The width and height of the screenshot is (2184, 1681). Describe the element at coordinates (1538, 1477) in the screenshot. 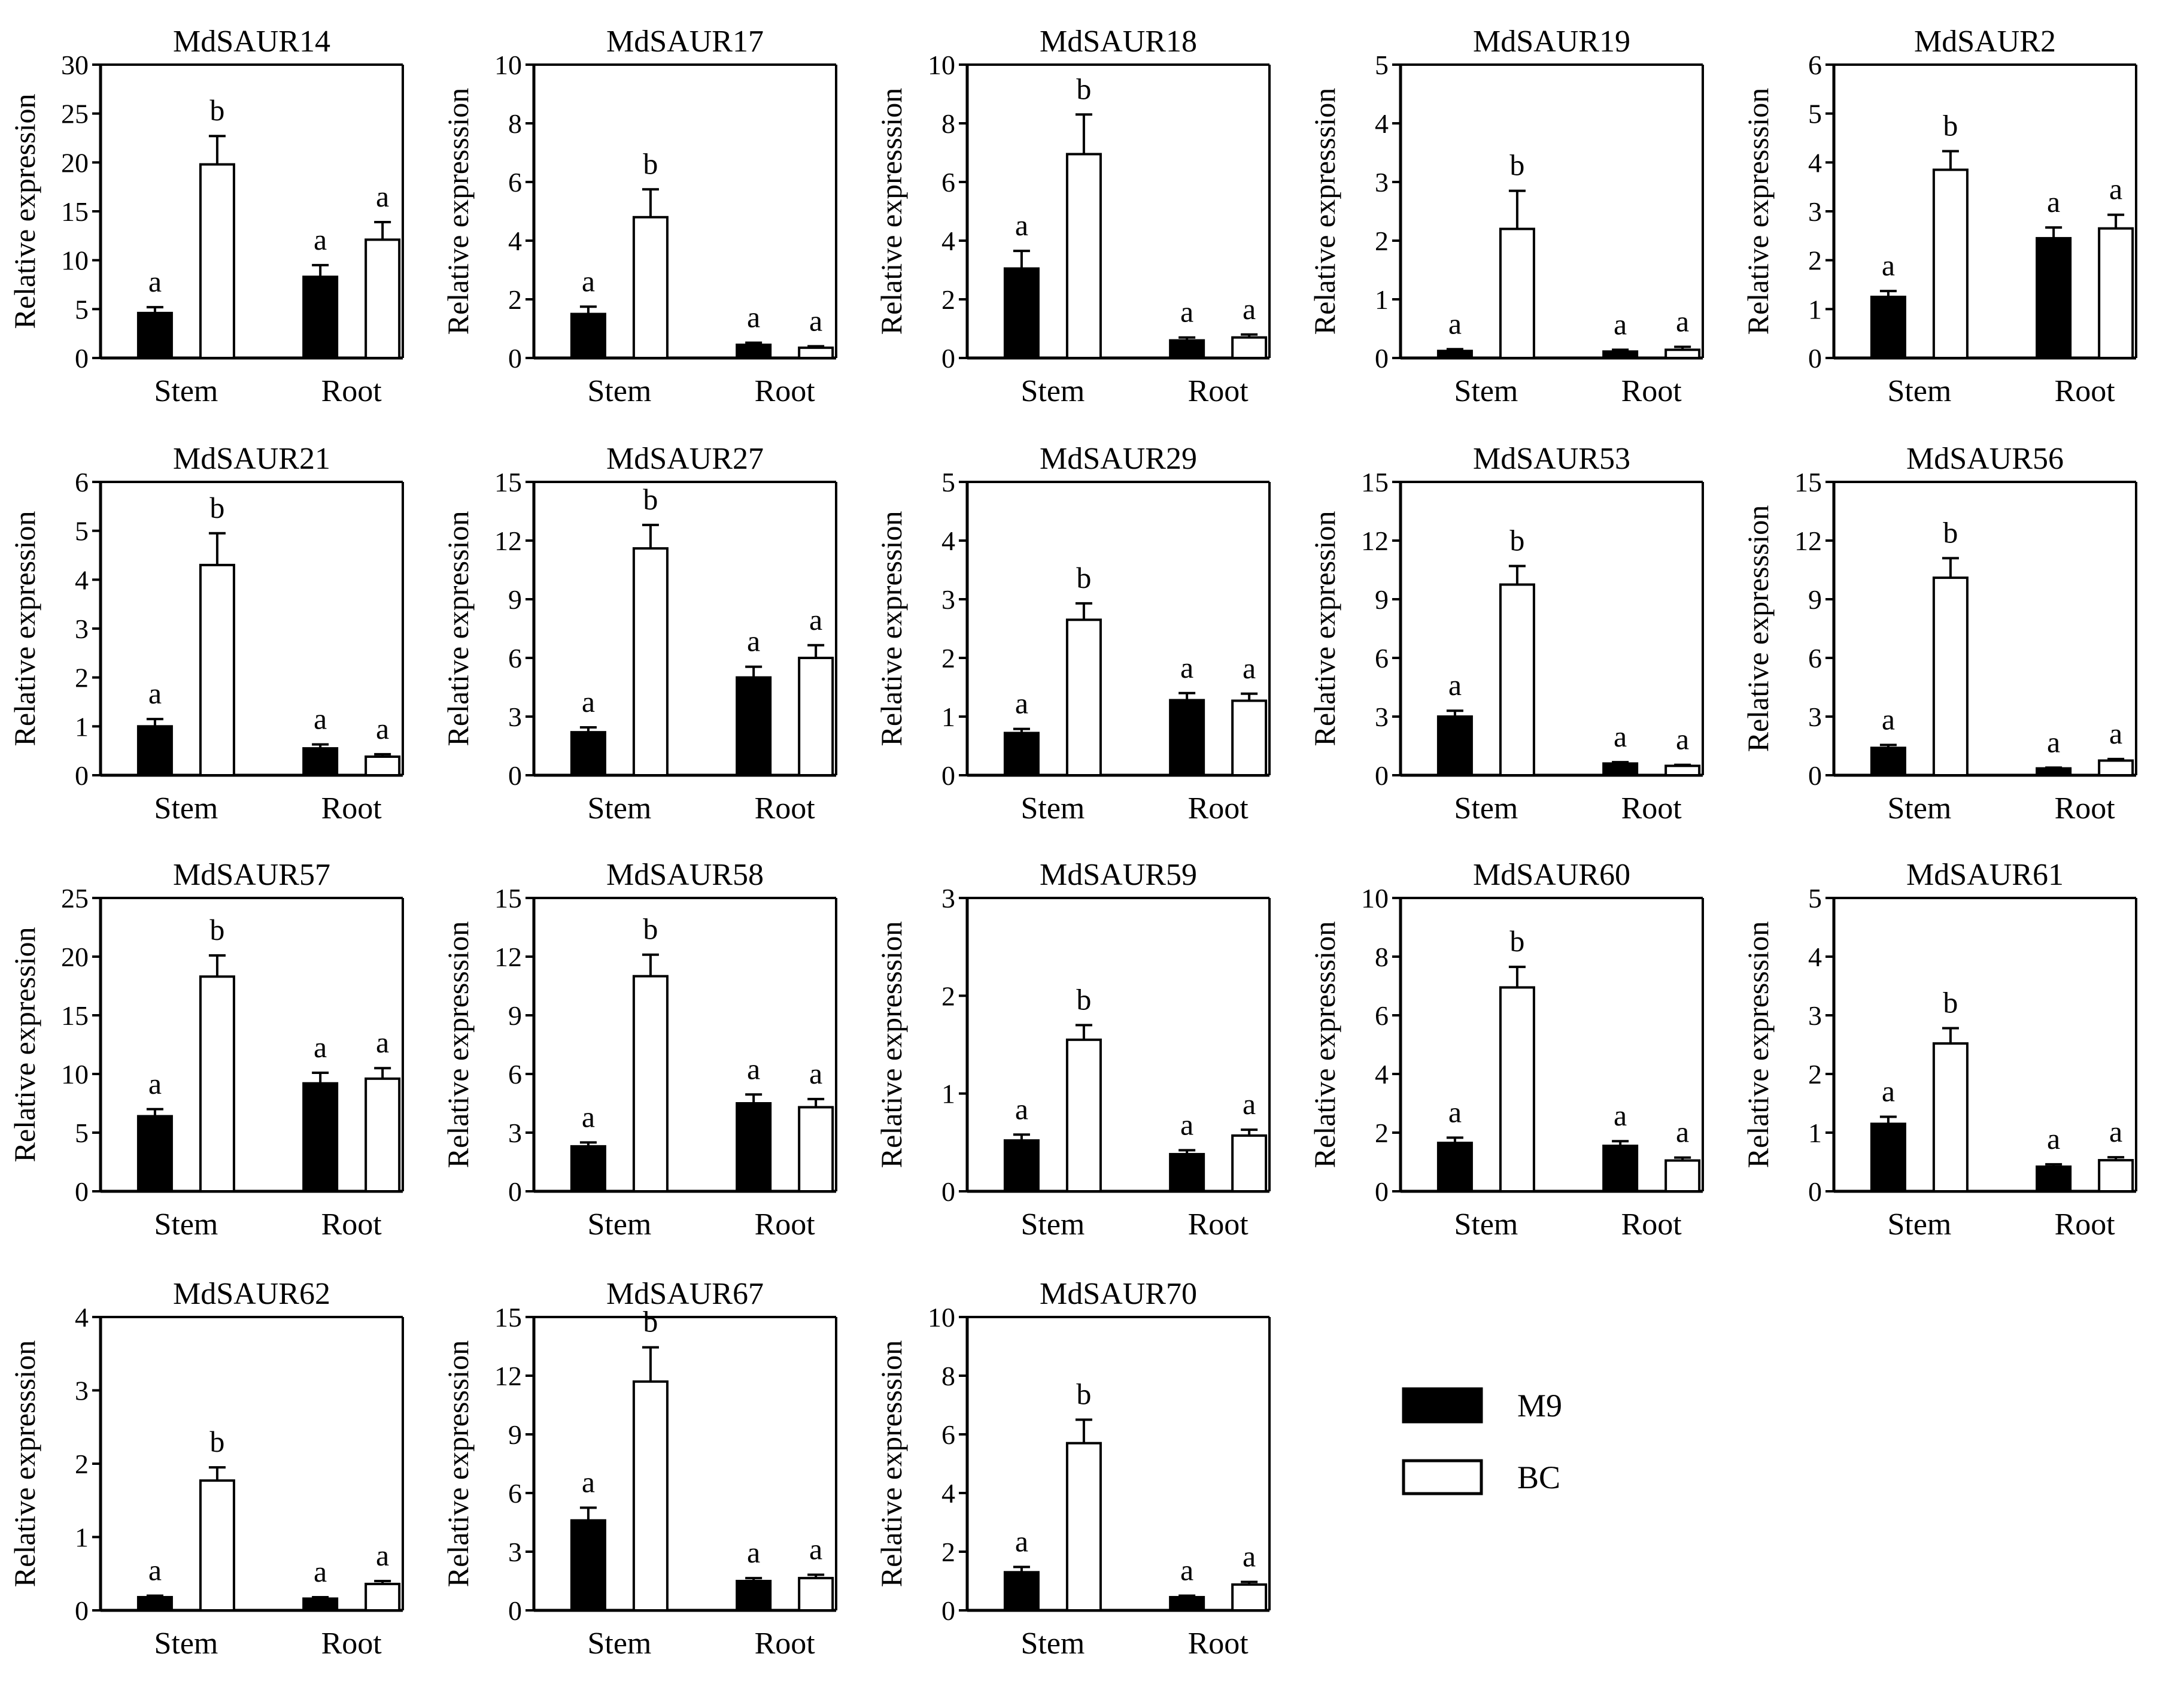

I see `legend-label-bc: BC` at that location.